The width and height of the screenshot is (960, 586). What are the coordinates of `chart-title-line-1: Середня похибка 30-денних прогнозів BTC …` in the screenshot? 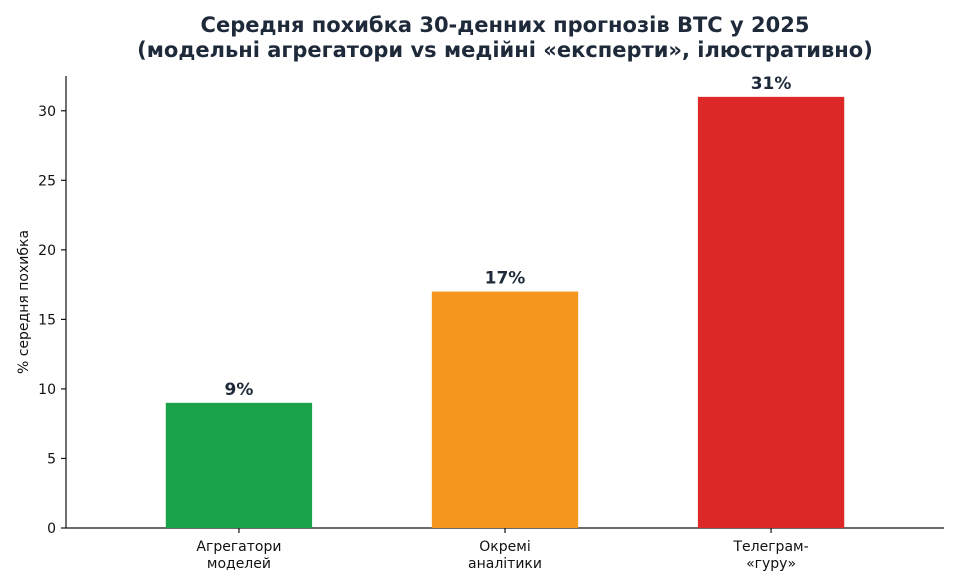 It's located at (505, 25).